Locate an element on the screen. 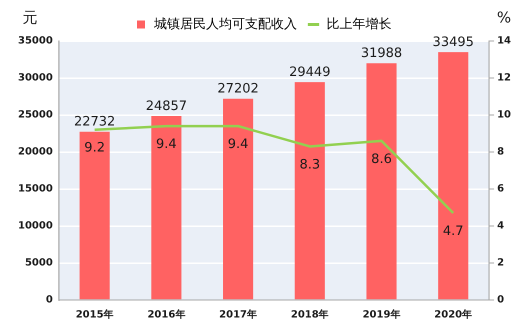 The height and width of the screenshot is (332, 526). x-tick-label: 2019年 is located at coordinates (381, 314).